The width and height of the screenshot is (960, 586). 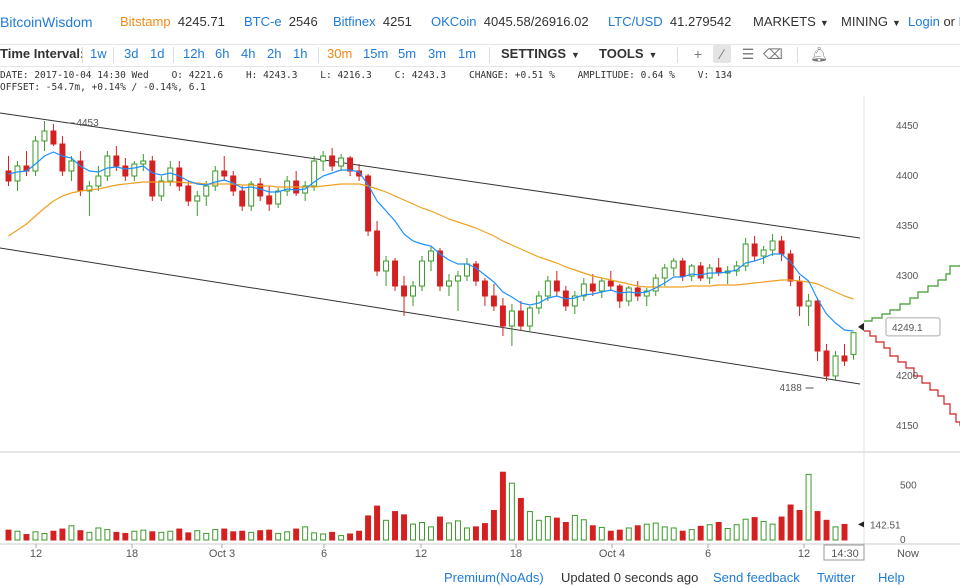 I want to click on volume-tick-label: 500, so click(x=908, y=485).